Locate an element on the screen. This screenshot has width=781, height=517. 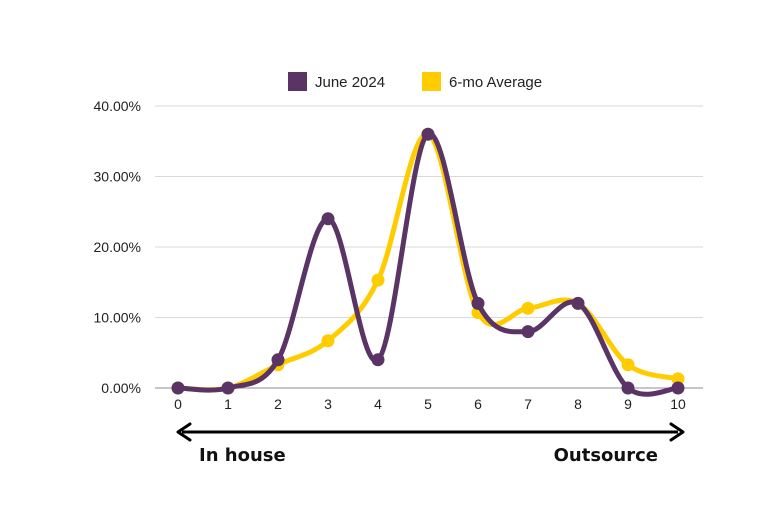
x-axis-ticks: 0 1 2 3 4 5 6 7 8 9 10 is located at coordinates (430, 404).